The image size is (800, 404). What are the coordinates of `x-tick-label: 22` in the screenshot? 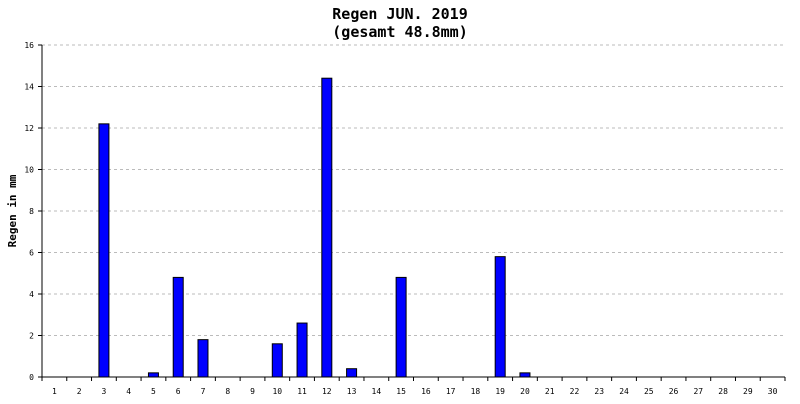 It's located at (575, 391).